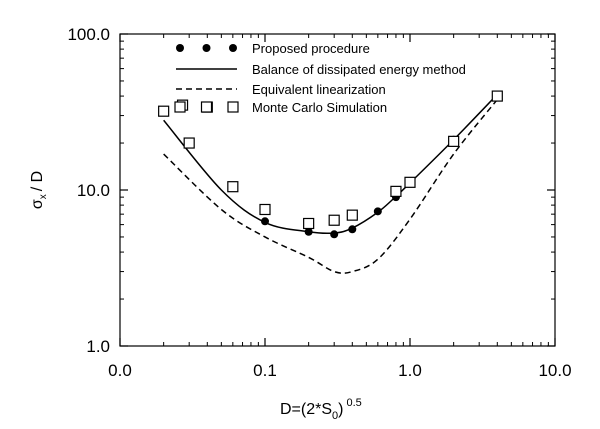  I want to click on y-axis-label-sub: x, so click(43, 196).